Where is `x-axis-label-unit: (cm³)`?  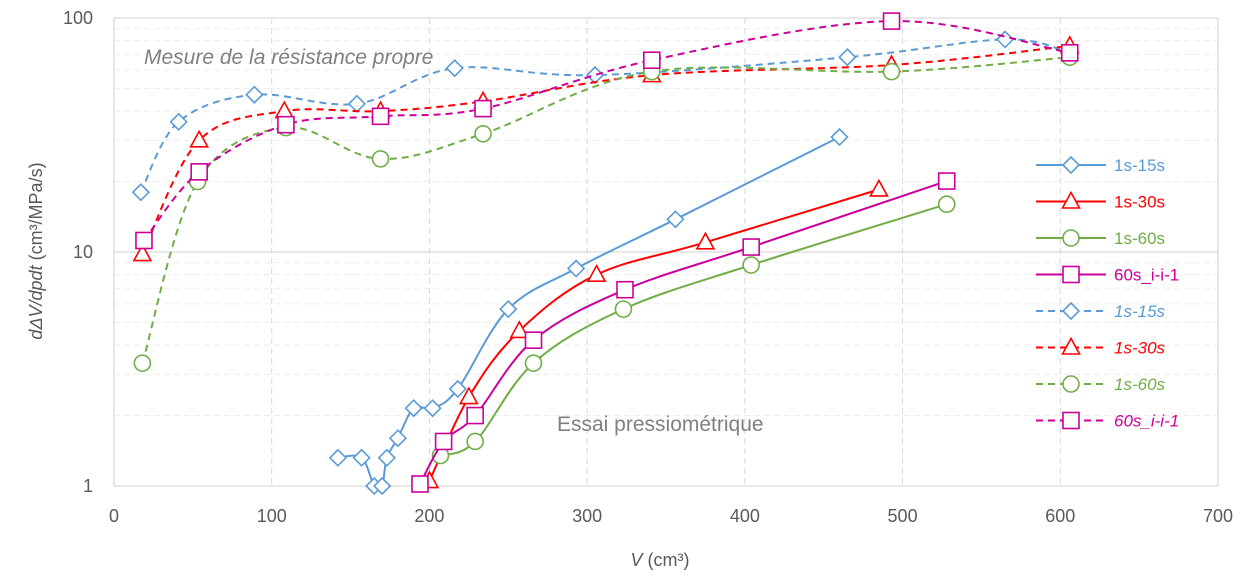
x-axis-label-unit: (cm³) is located at coordinates (669, 560).